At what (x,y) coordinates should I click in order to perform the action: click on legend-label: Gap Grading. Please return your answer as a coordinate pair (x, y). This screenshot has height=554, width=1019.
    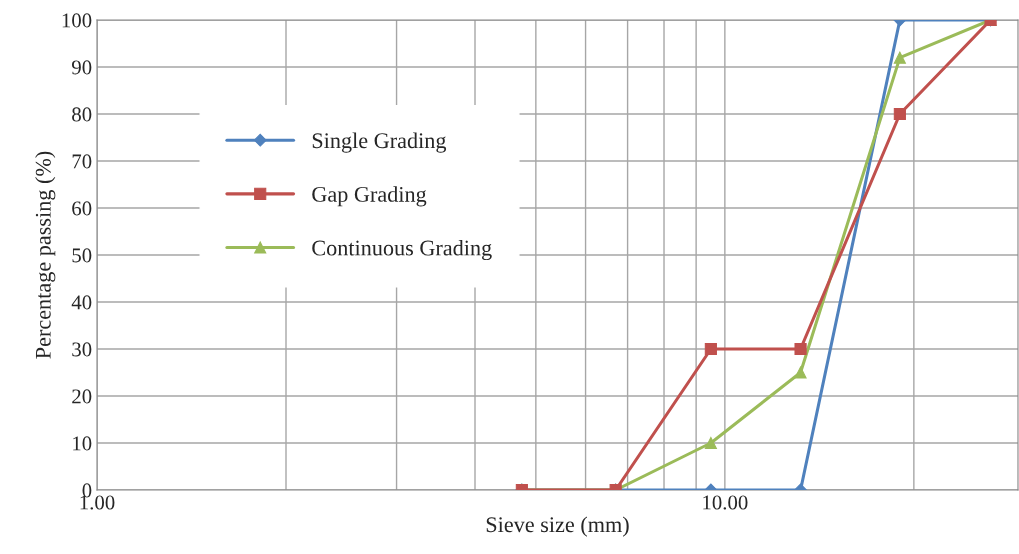
    Looking at the image, I should click on (369, 196).